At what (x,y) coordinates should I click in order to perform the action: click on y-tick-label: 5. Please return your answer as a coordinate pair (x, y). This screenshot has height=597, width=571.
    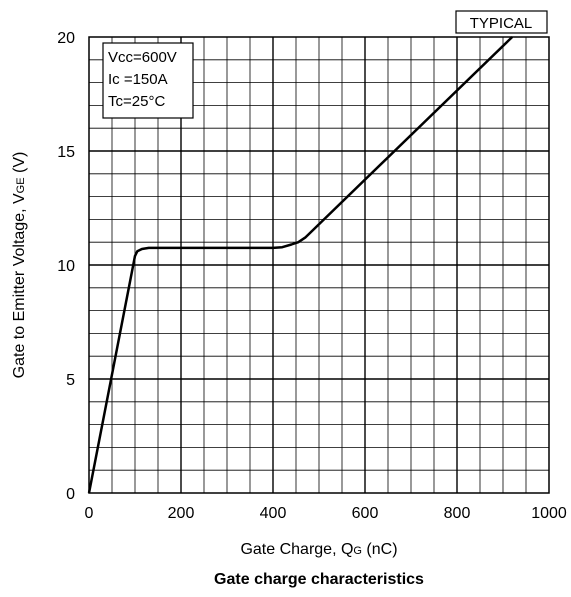
    Looking at the image, I should click on (70, 380).